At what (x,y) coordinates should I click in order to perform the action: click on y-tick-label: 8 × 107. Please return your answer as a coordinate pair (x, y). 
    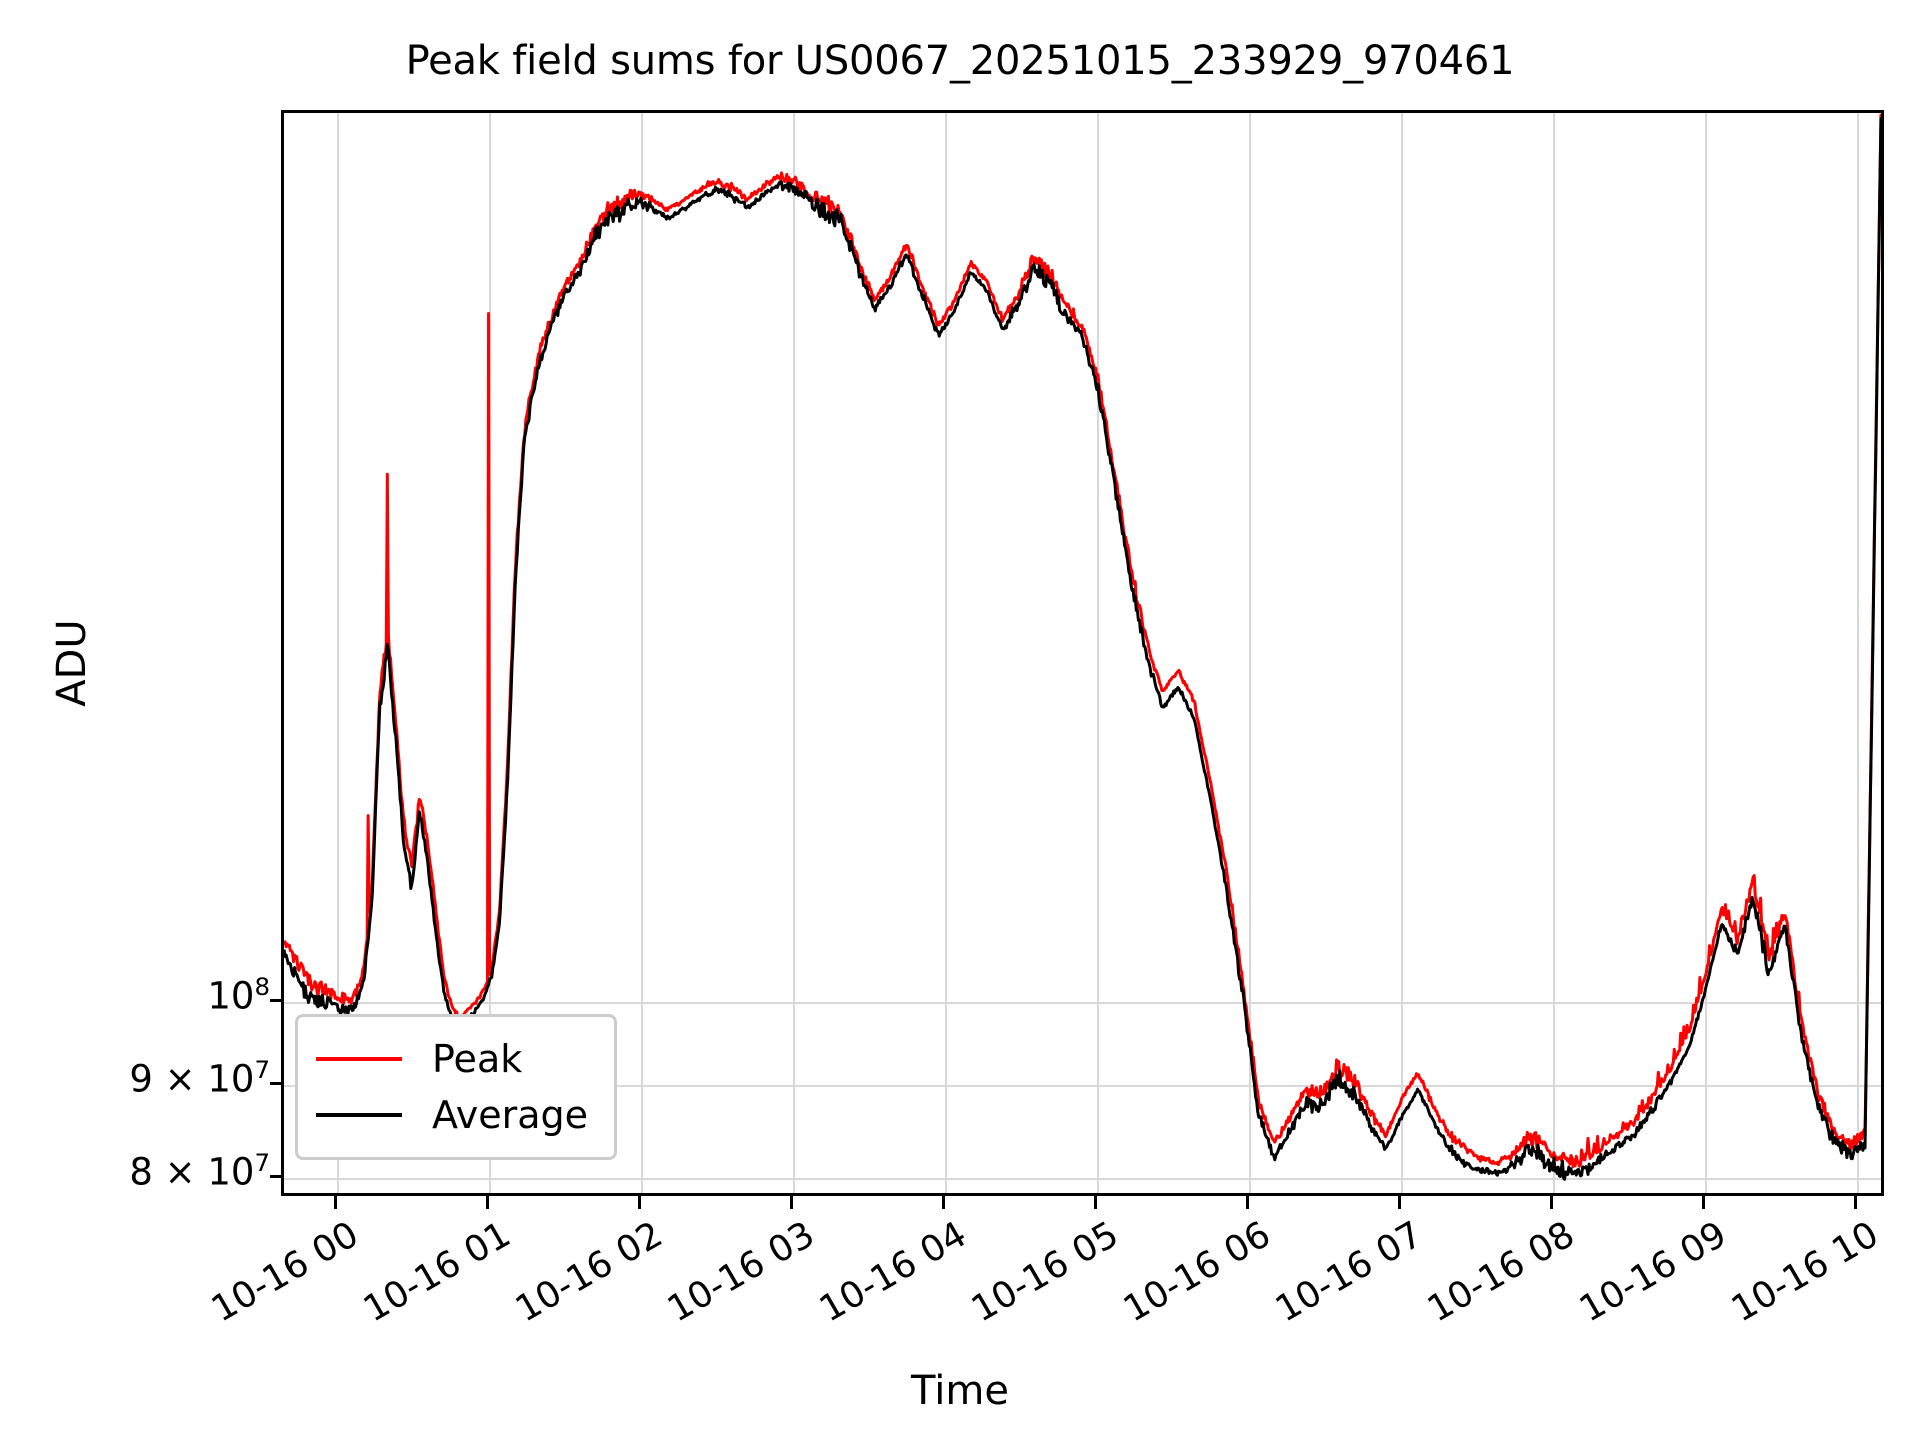
    Looking at the image, I should click on (199, 1171).